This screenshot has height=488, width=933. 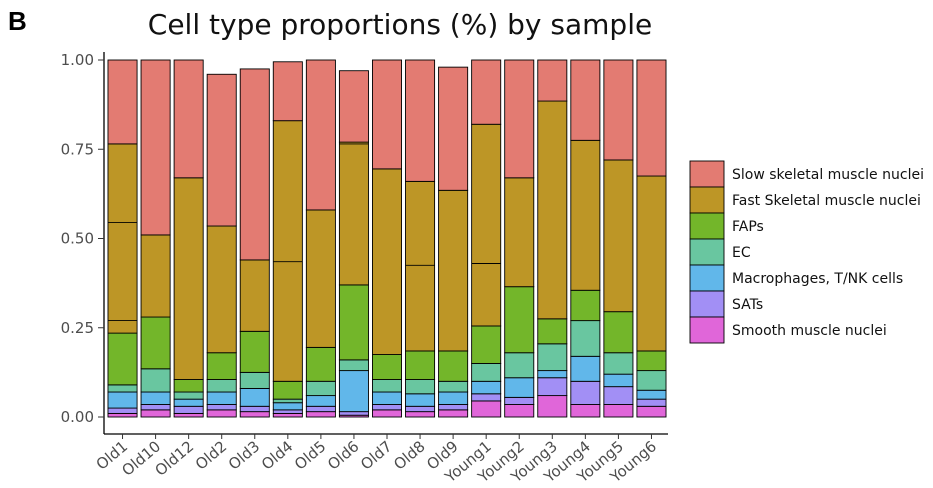 I want to click on legend-label: FAPs, so click(x=748, y=227).